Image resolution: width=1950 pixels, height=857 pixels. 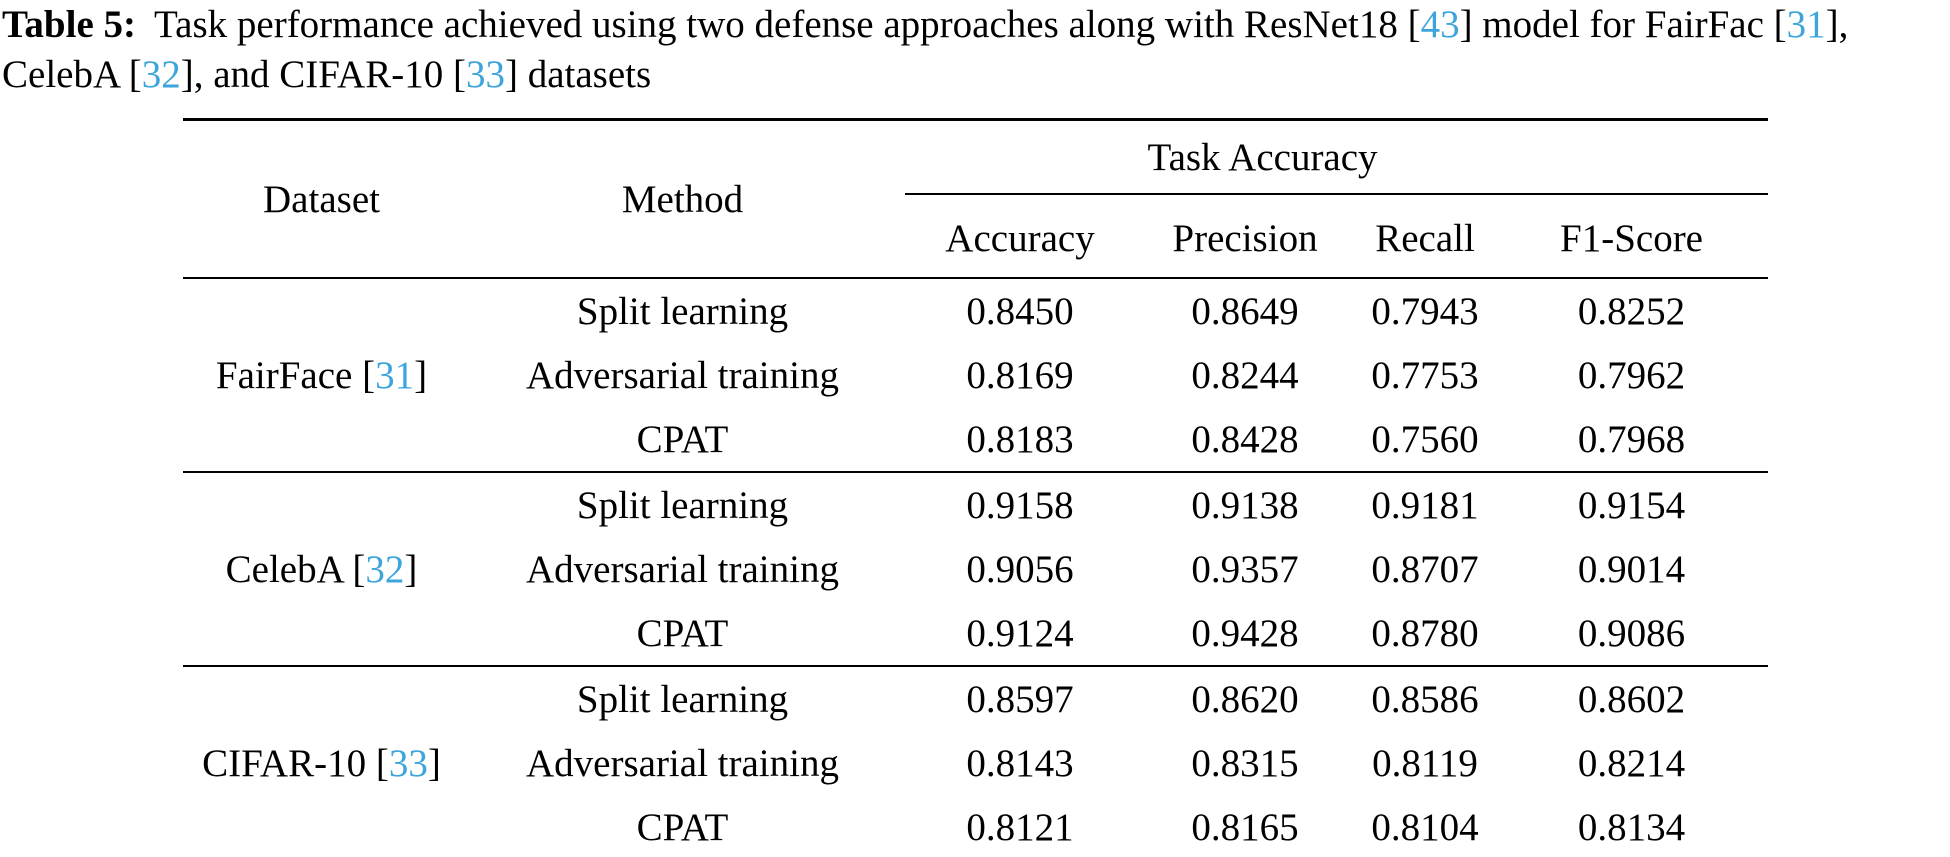 What do you see at coordinates (1631, 505) in the screenshot?
I see `value-cell: 0.9154` at bounding box center [1631, 505].